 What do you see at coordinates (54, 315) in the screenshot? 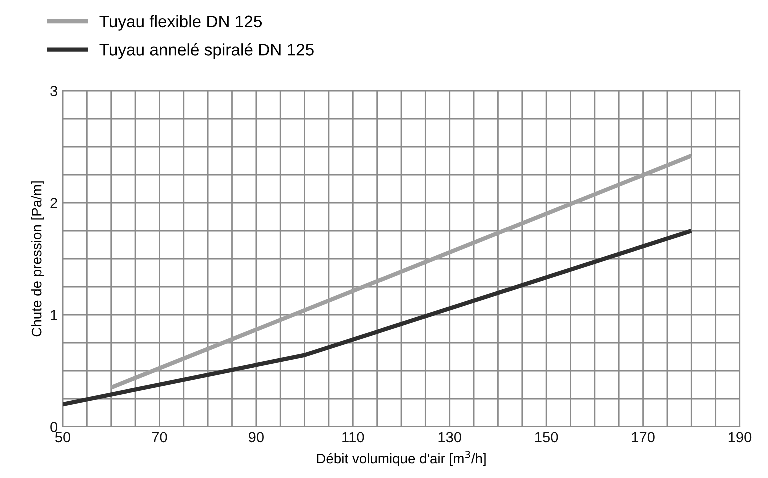
I see `y-tick-label: 1` at bounding box center [54, 315].